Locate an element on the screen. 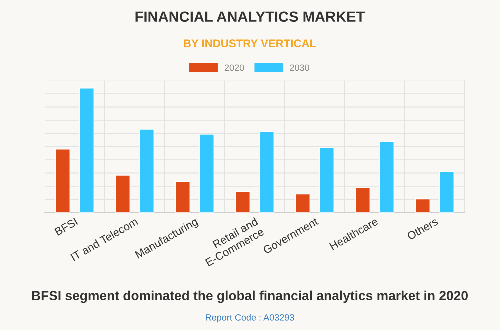 This screenshot has height=330, width=500. chart-subtitle: BY INDUSTRY VERTICAL is located at coordinates (250, 44).